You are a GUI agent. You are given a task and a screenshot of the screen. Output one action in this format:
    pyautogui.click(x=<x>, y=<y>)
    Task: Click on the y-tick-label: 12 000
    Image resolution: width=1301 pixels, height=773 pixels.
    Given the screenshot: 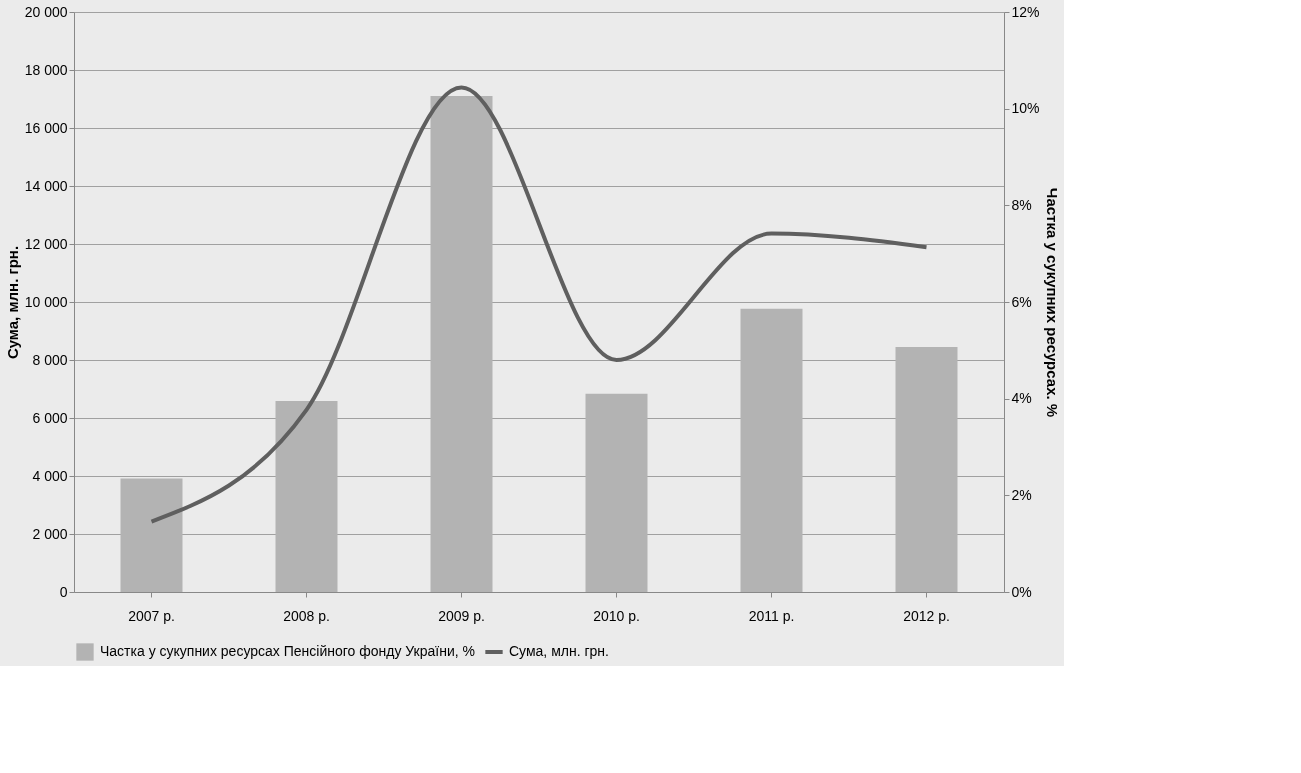 What is the action you would take?
    pyautogui.click(x=46, y=243)
    